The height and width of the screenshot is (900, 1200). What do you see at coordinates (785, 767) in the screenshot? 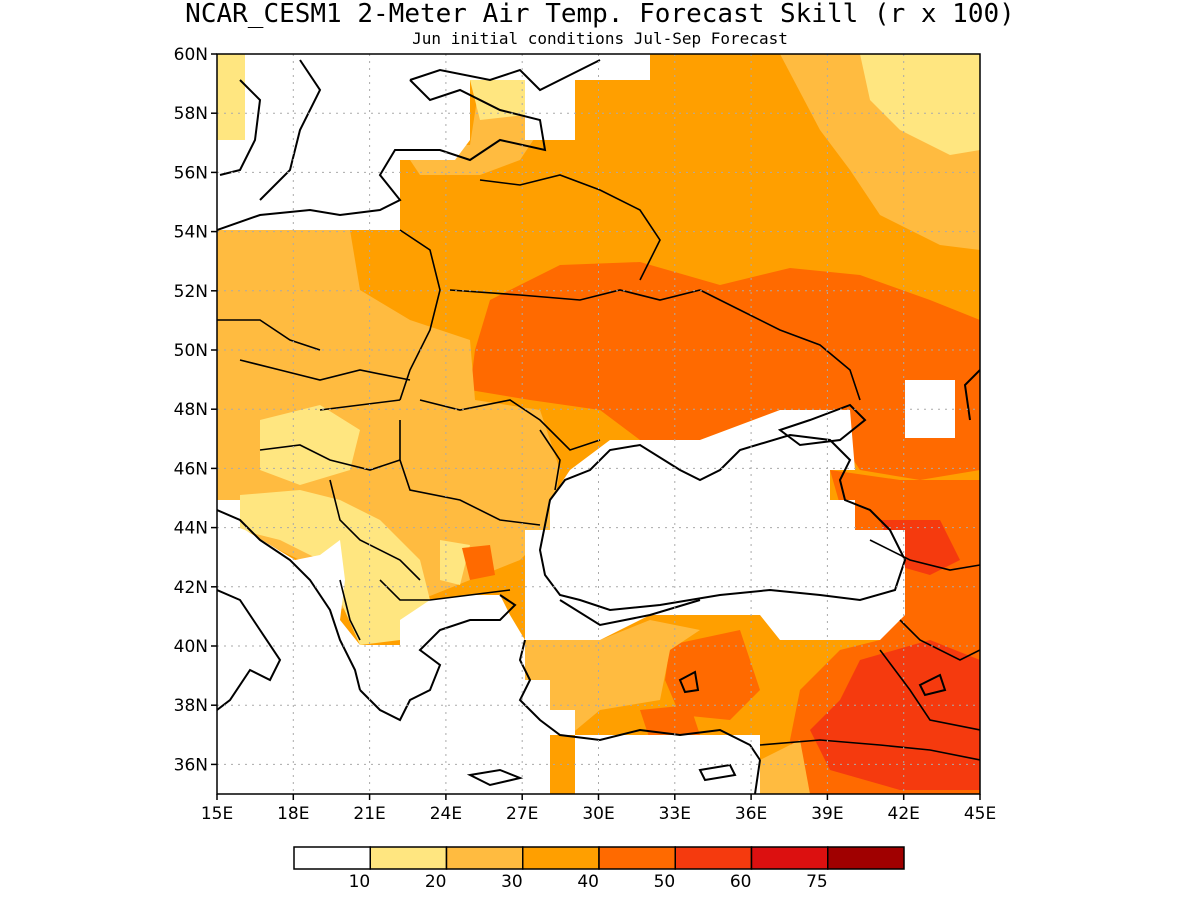
I see `zone-20-30-levant` at bounding box center [785, 767].